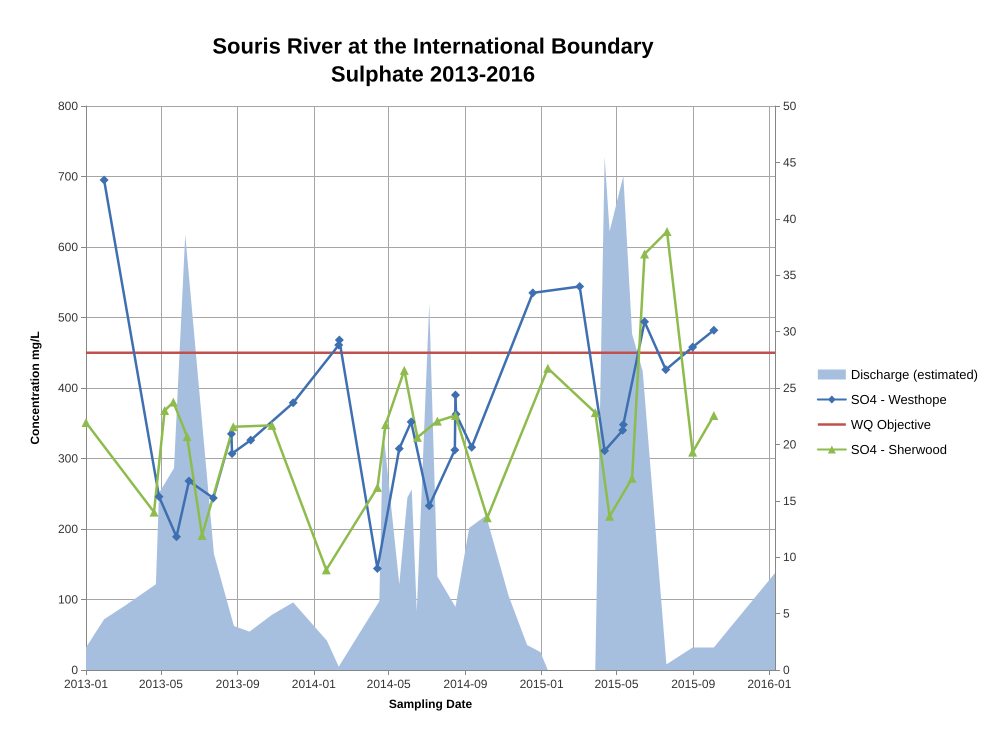 The height and width of the screenshot is (735, 998). What do you see at coordinates (465, 684) in the screenshot?
I see `x-tick-label: 2014-09` at bounding box center [465, 684].